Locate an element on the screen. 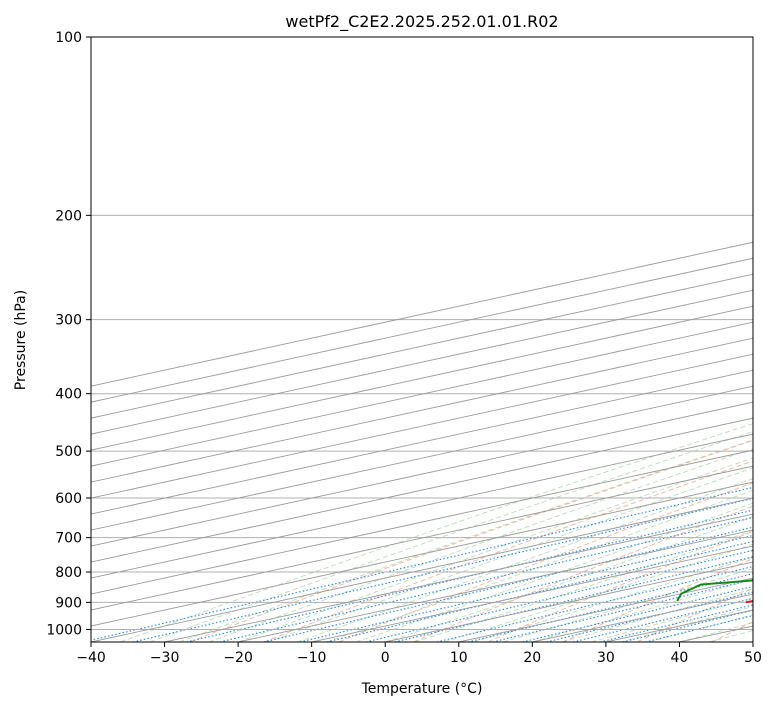  x-tick-label: −10 is located at coordinates (312, 658).